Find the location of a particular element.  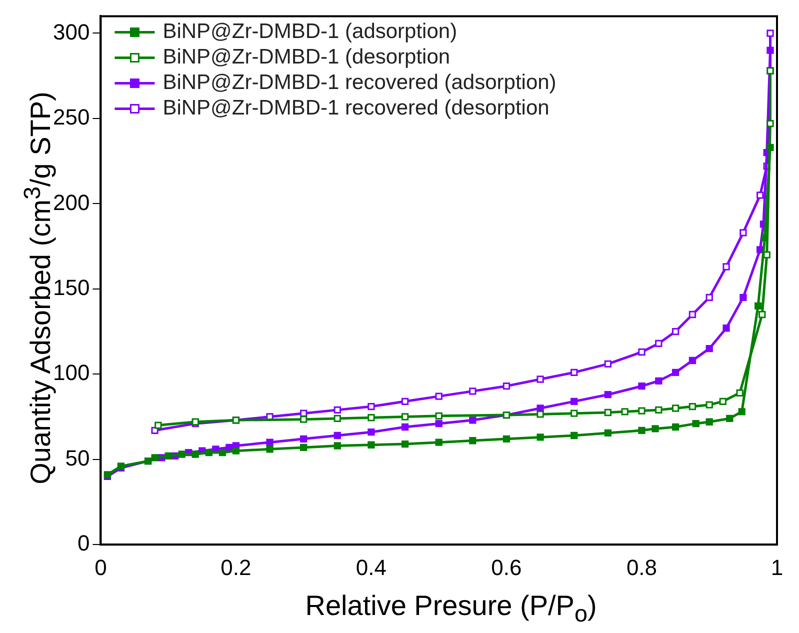

x-tick-label: 0.6 is located at coordinates (506, 567).